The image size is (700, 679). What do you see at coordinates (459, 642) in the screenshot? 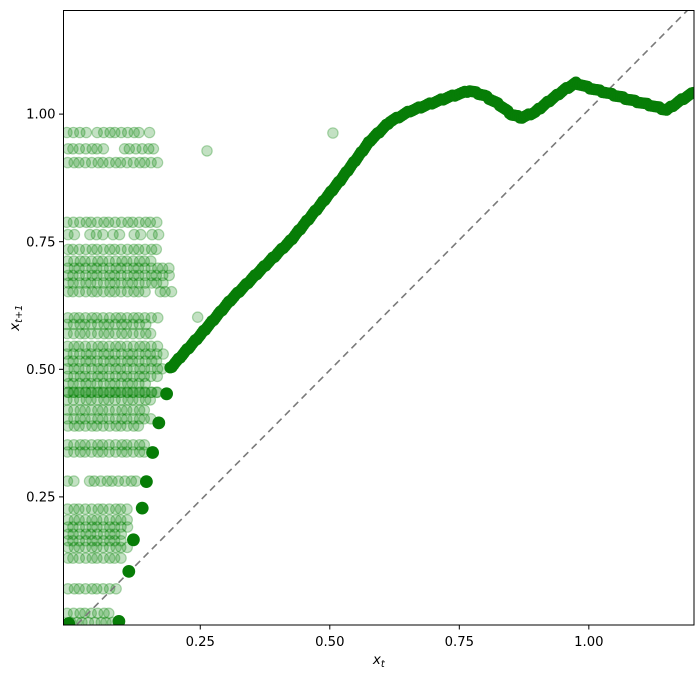
I see `x-tick-label: 0.75` at bounding box center [459, 642].